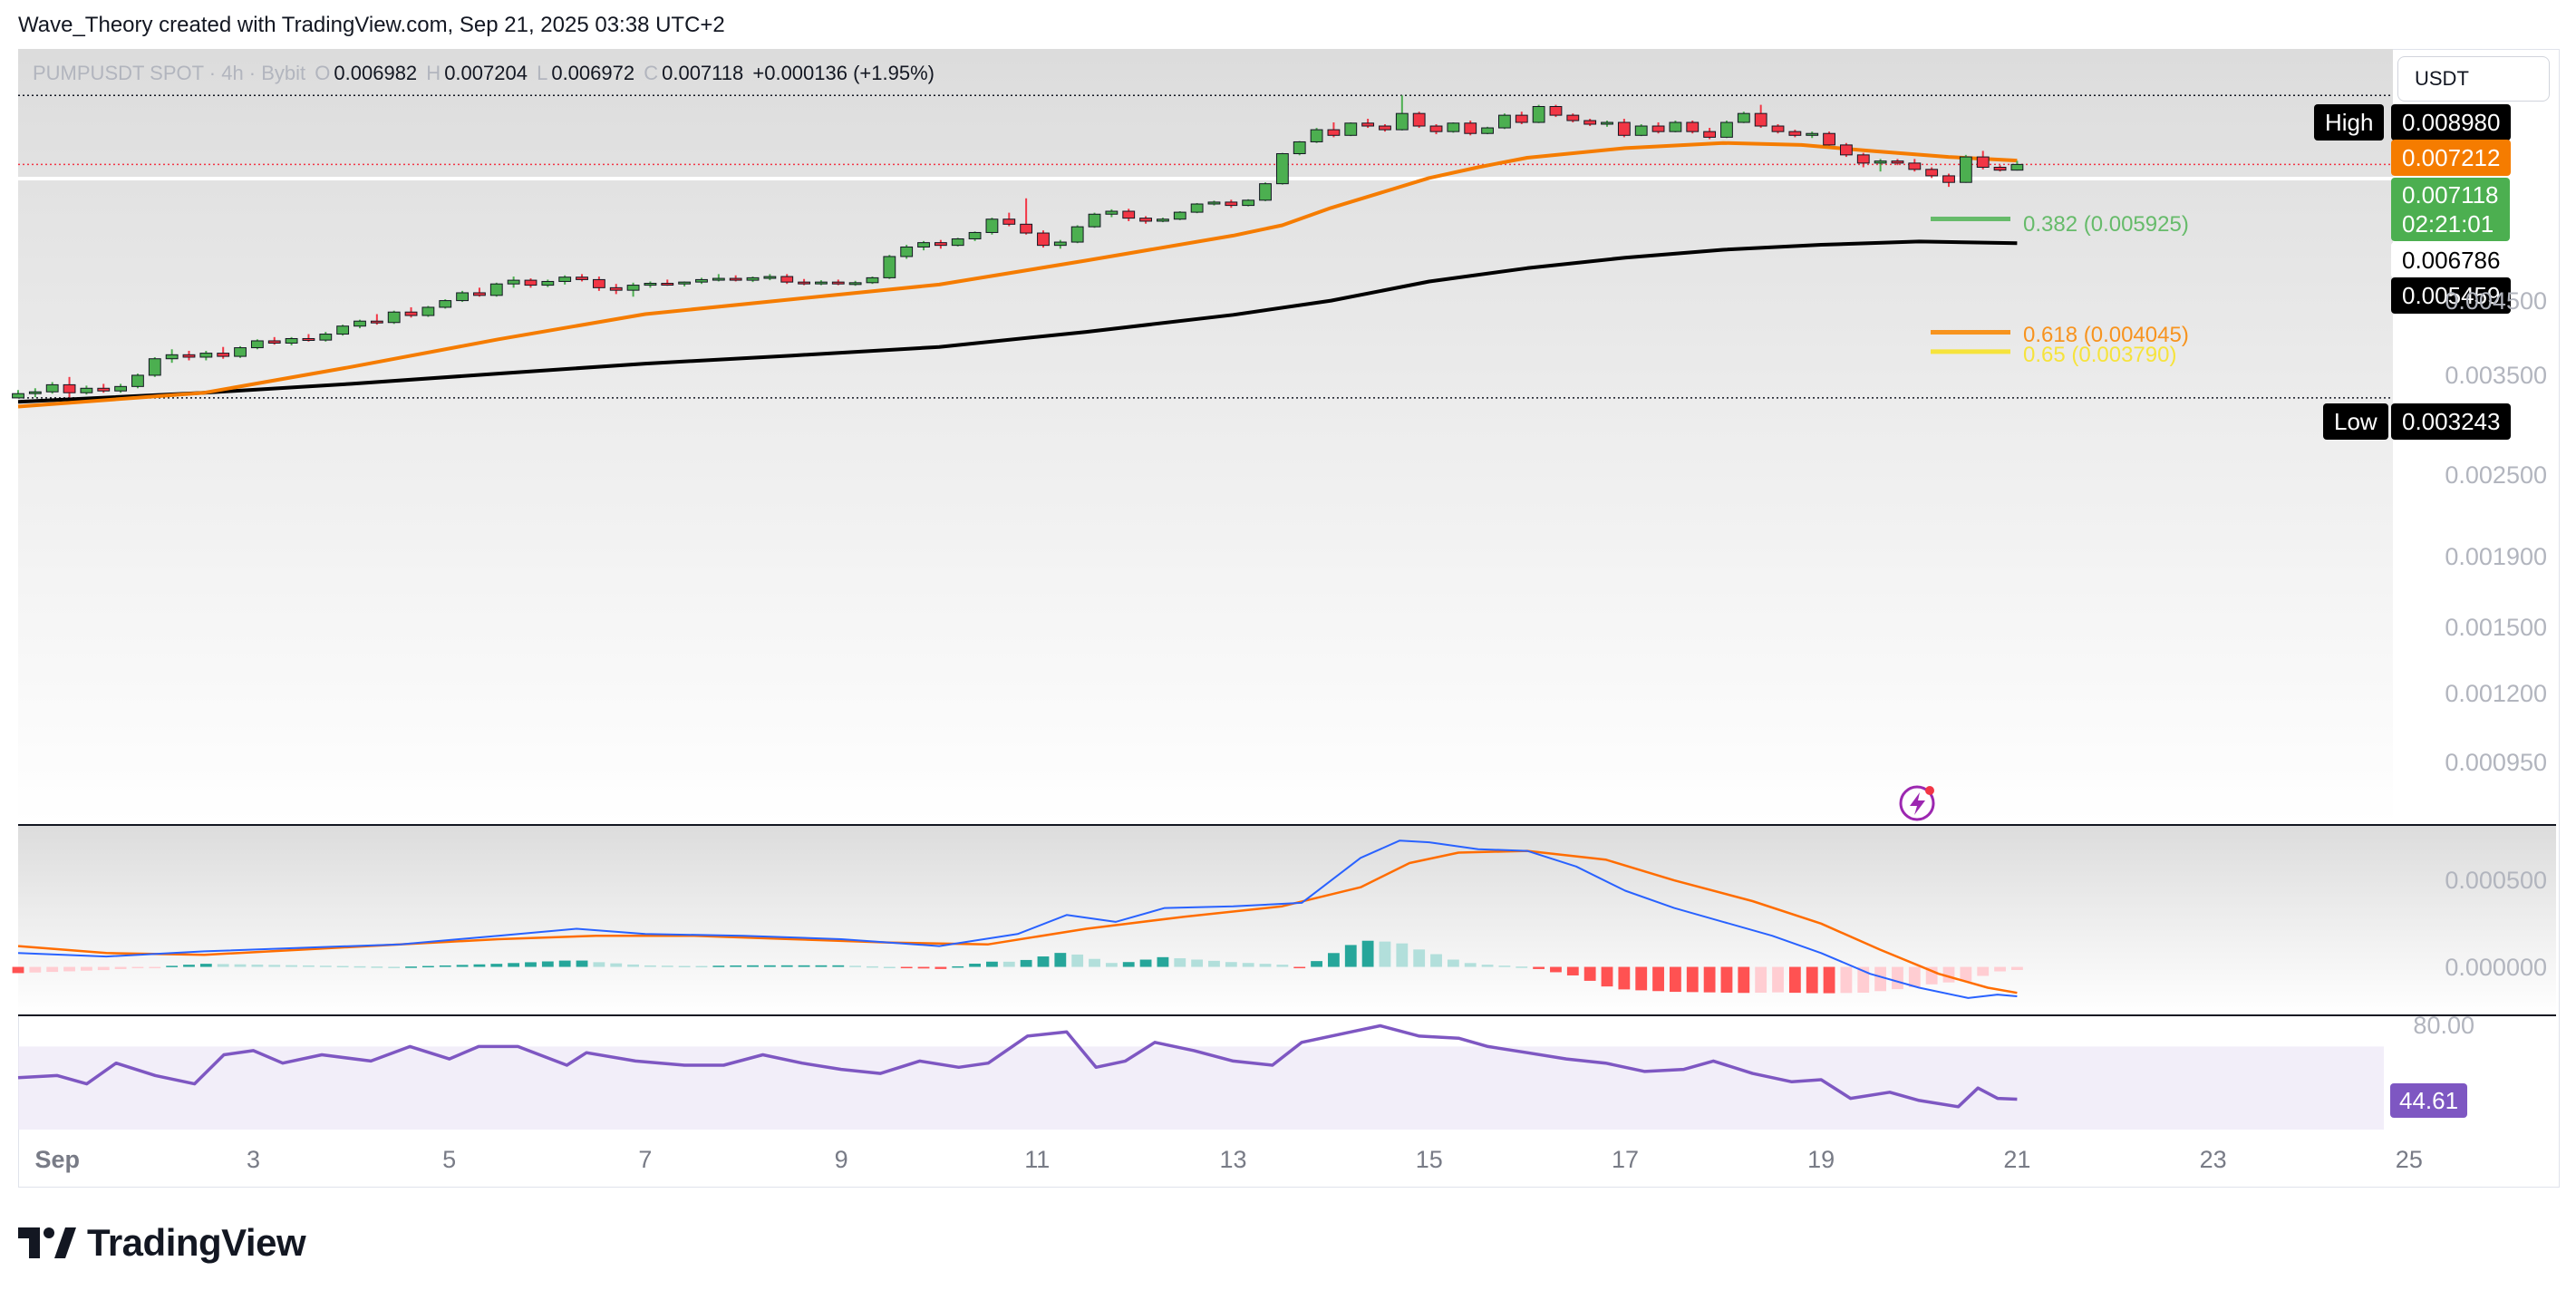  Describe the element at coordinates (2451, 295) in the screenshot. I see `ema200-tag: 0.005459` at that location.